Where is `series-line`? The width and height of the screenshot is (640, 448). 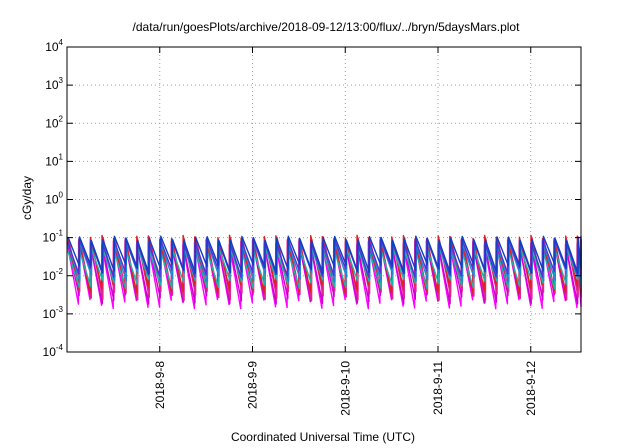
series-line is located at coordinates (324, 255).